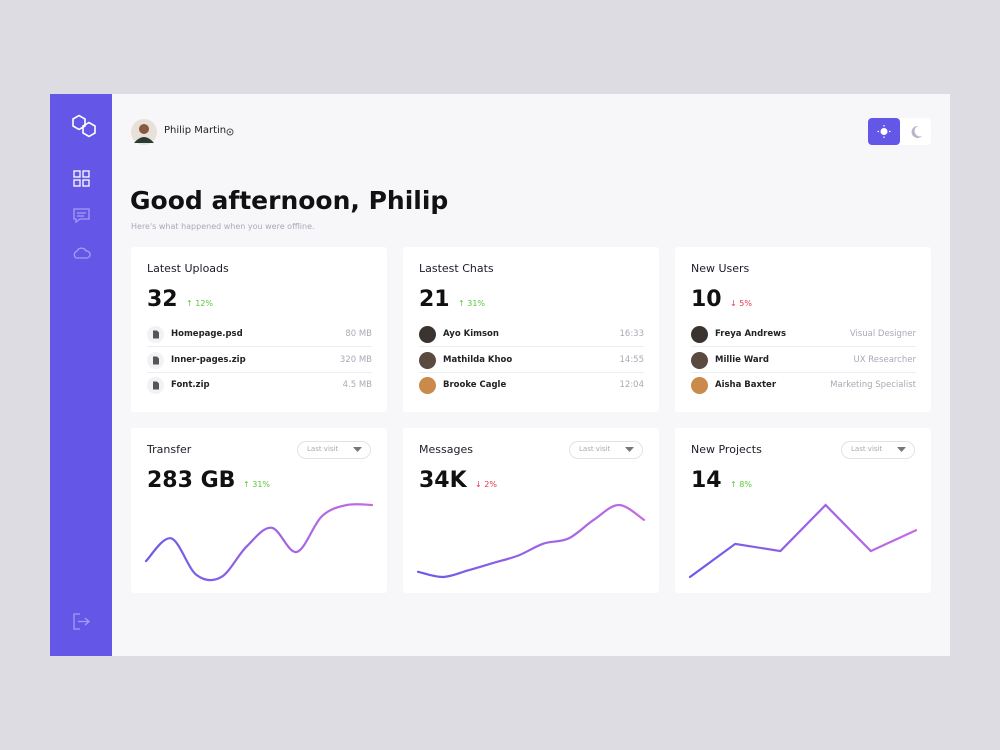 Image resolution: width=1000 pixels, height=750 pixels. What do you see at coordinates (531, 334) in the screenshot?
I see `list-row: Ayo Kimson 16:33` at bounding box center [531, 334].